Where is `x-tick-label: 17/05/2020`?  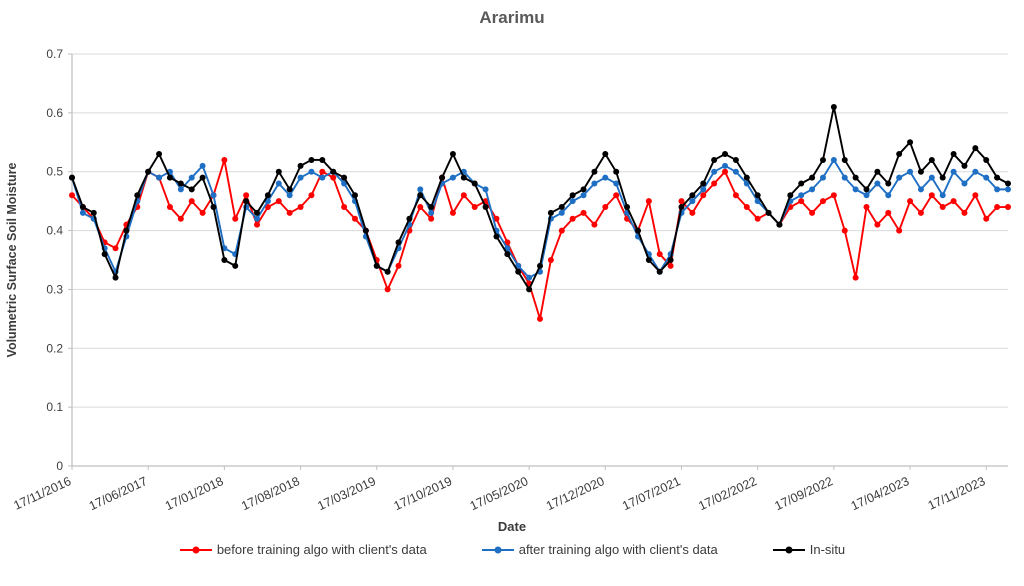
x-tick-label: 17/05/2020 is located at coordinates (499, 493).